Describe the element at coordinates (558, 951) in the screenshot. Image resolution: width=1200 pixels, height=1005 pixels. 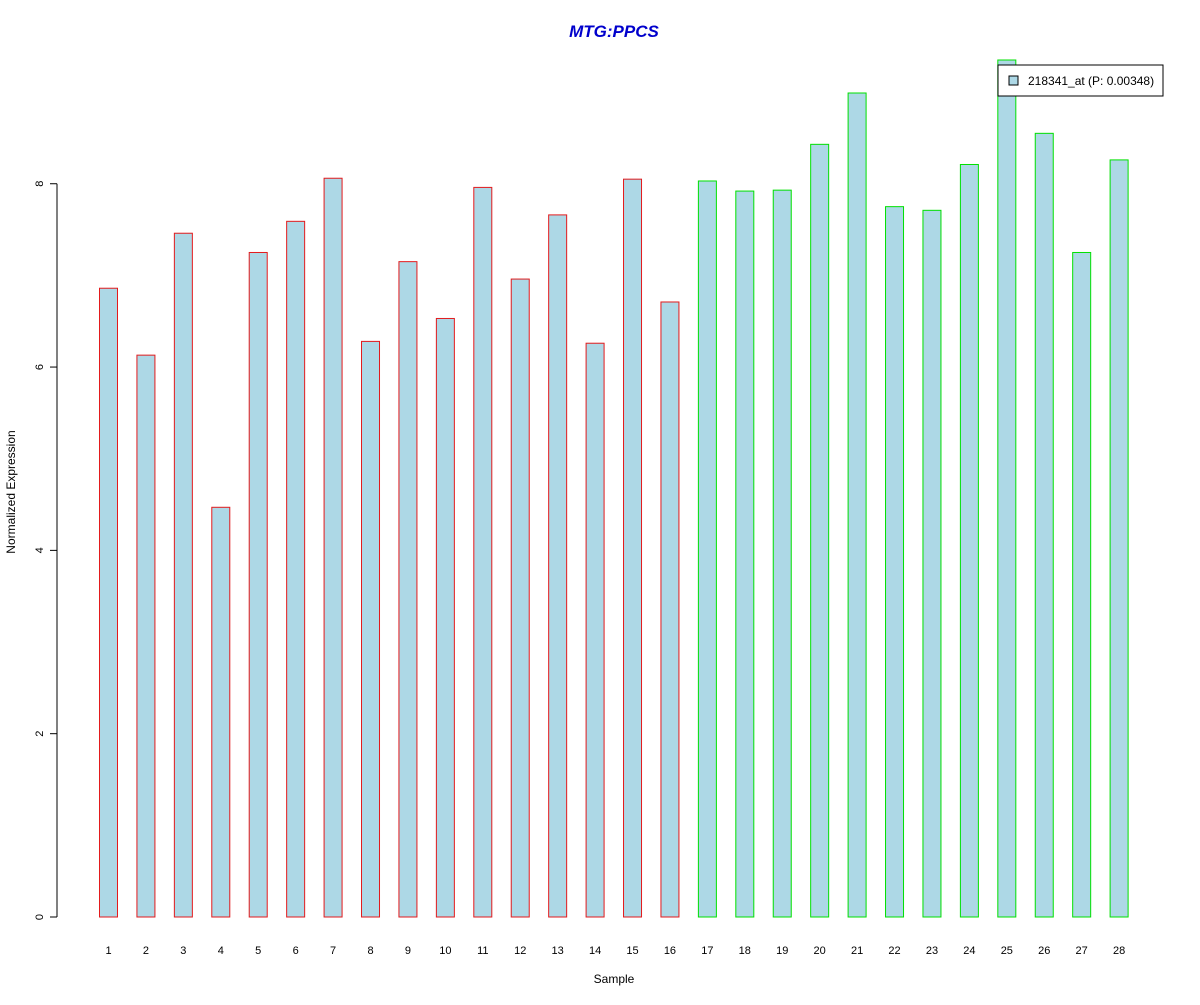
I see `x-tick-label: 13` at that location.